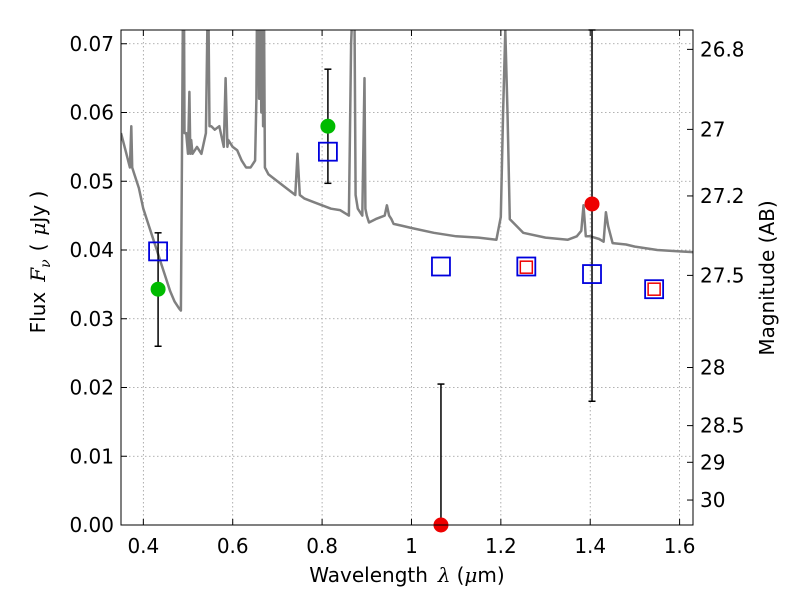 This screenshot has height=600, width=800. I want to click on y-tick-label: 0.03, so click(91, 319).